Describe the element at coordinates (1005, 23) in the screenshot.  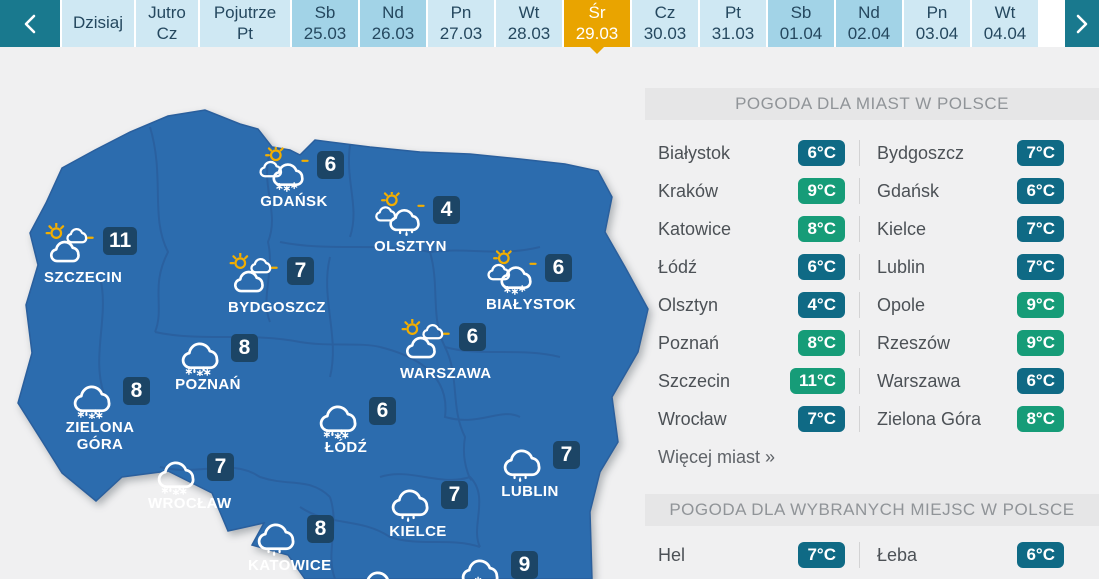
I see `nav-tab-wt-04-04: Wt 04.04` at that location.